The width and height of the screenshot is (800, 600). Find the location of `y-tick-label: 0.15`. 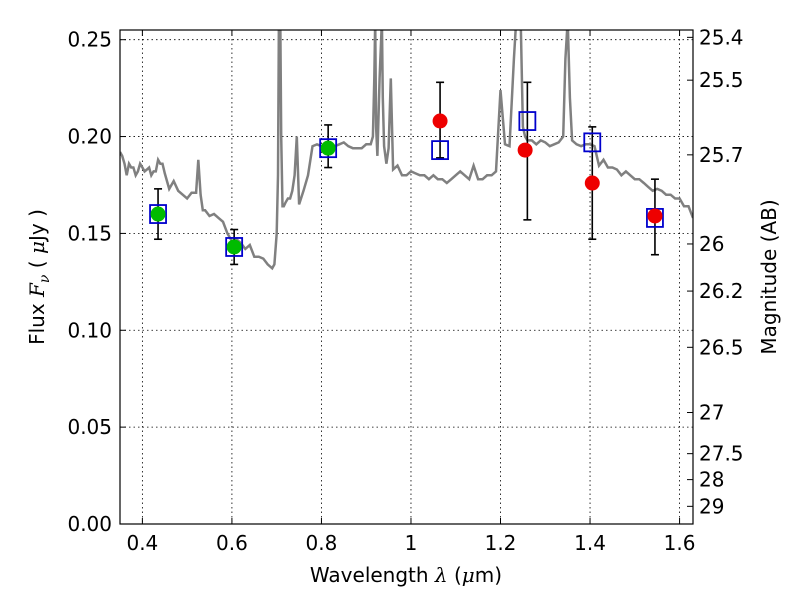

y-tick-label: 0.15 is located at coordinates (89, 233).